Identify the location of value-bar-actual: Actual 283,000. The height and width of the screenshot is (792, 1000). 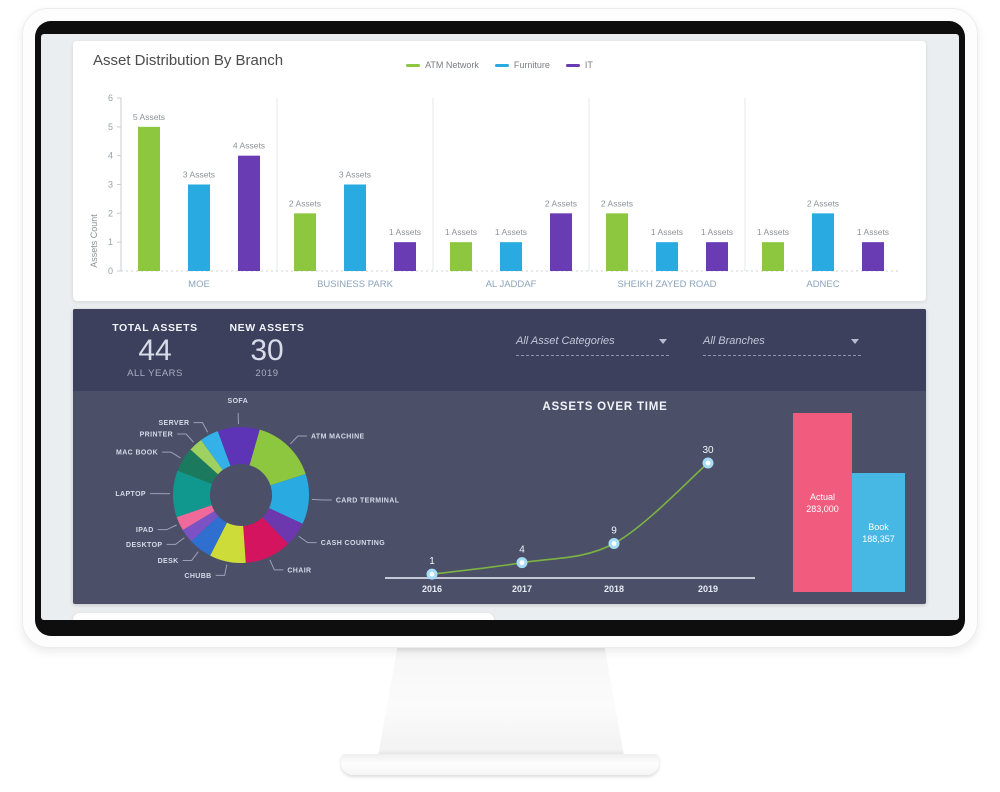
(822, 502).